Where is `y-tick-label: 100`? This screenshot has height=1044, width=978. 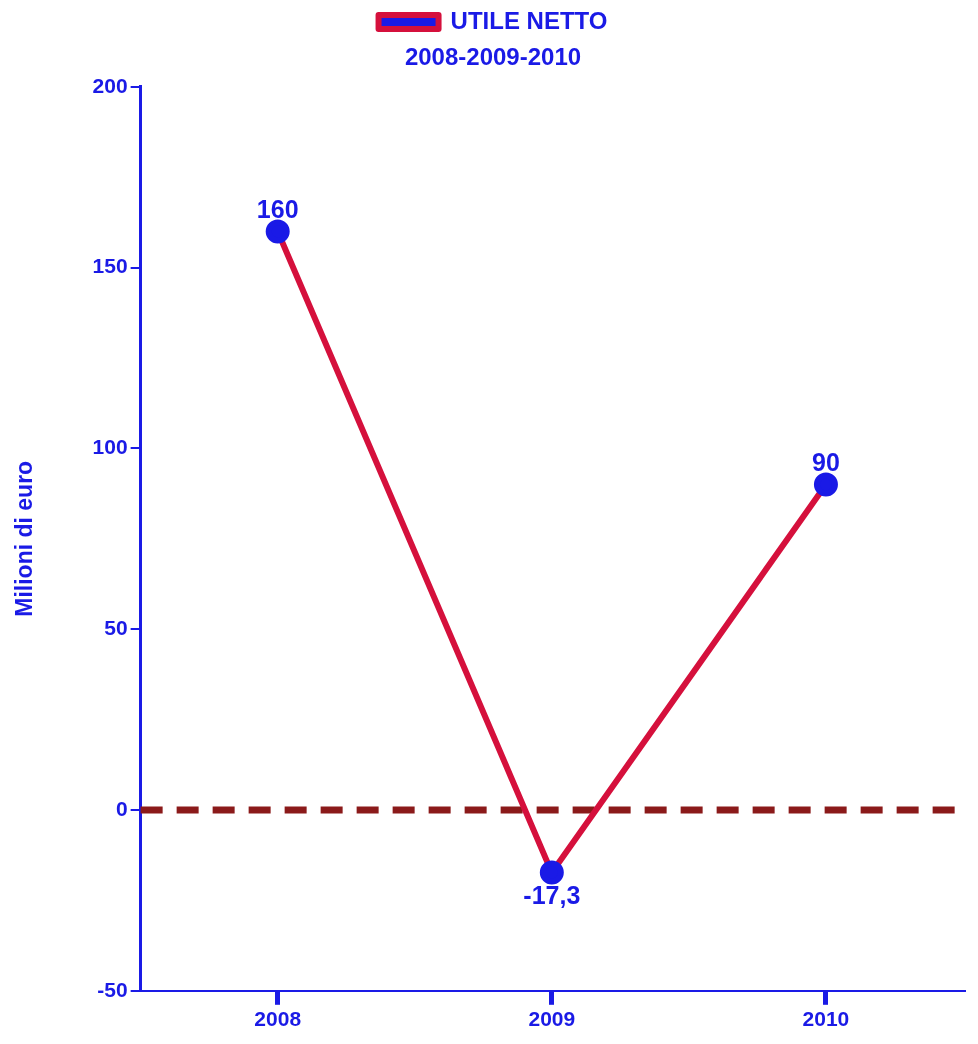
y-tick-label: 100 is located at coordinates (110, 447).